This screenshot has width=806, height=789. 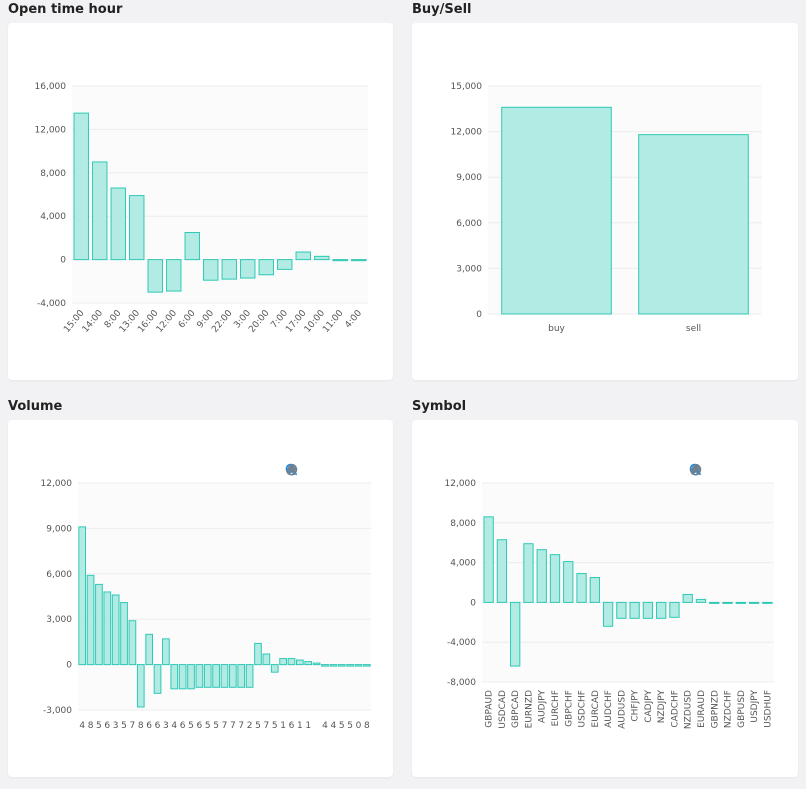 What do you see at coordinates (51, 87) in the screenshot?
I see `y-tick-label: 16,000` at bounding box center [51, 87].